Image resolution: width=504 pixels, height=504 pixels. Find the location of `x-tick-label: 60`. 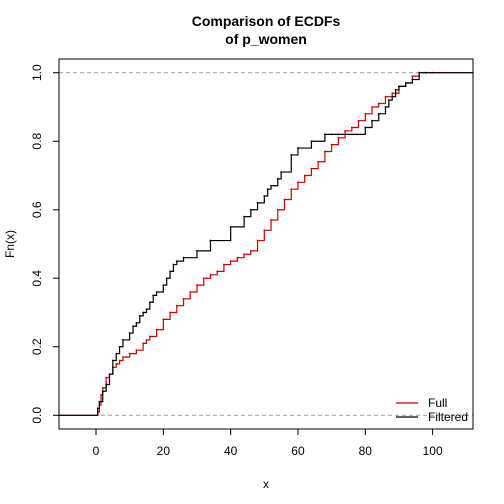

x-tick-label: 60 is located at coordinates (298, 451).